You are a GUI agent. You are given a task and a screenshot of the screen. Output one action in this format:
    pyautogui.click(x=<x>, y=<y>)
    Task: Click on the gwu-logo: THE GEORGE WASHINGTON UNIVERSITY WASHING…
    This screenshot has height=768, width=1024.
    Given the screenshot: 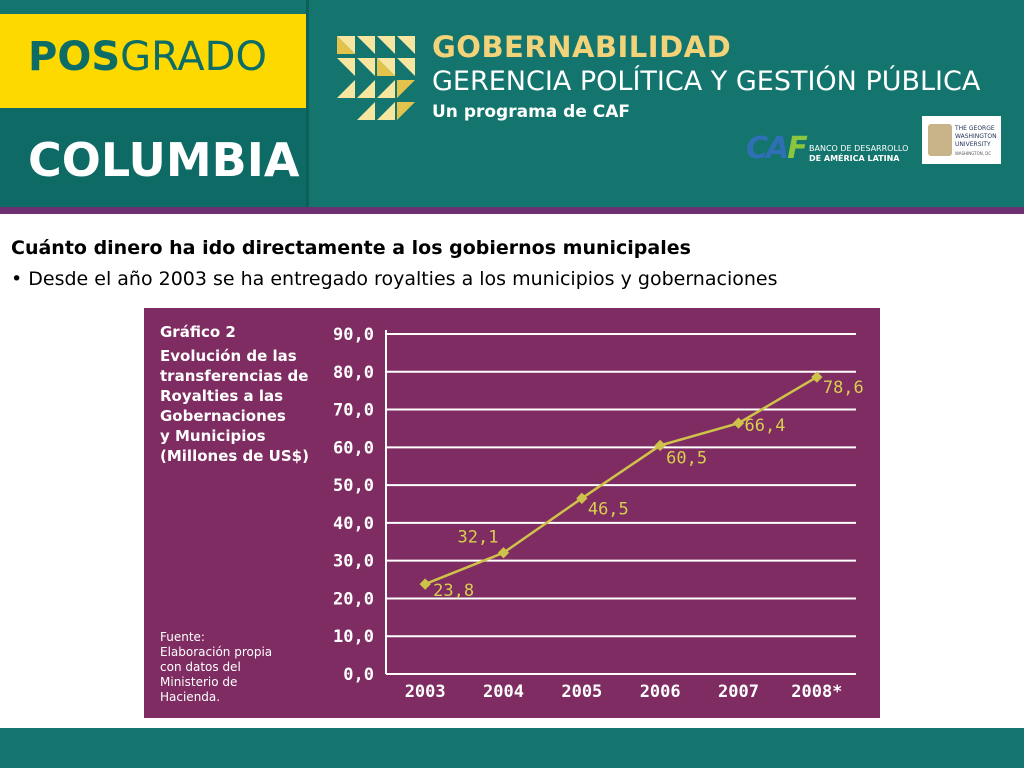 What is the action you would take?
    pyautogui.click(x=961, y=140)
    